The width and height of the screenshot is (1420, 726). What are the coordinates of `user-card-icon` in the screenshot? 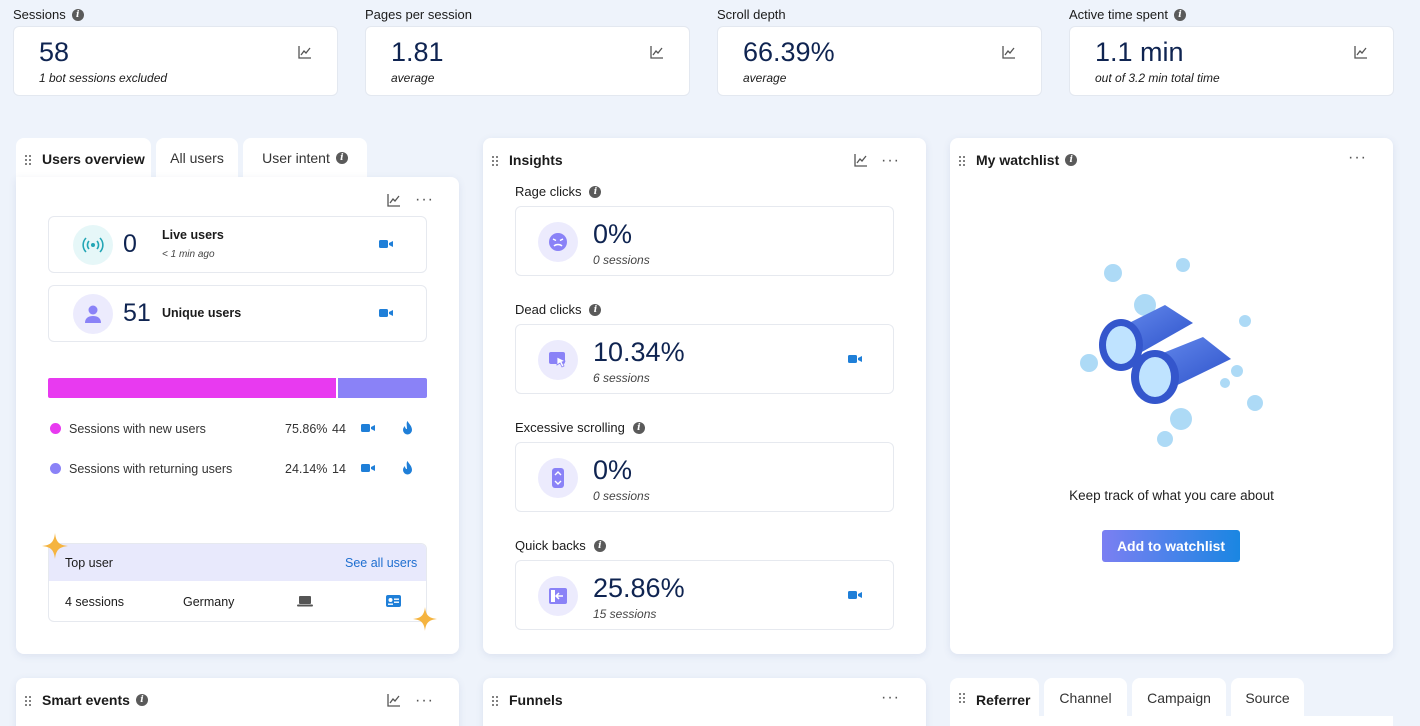 It's located at (393, 601).